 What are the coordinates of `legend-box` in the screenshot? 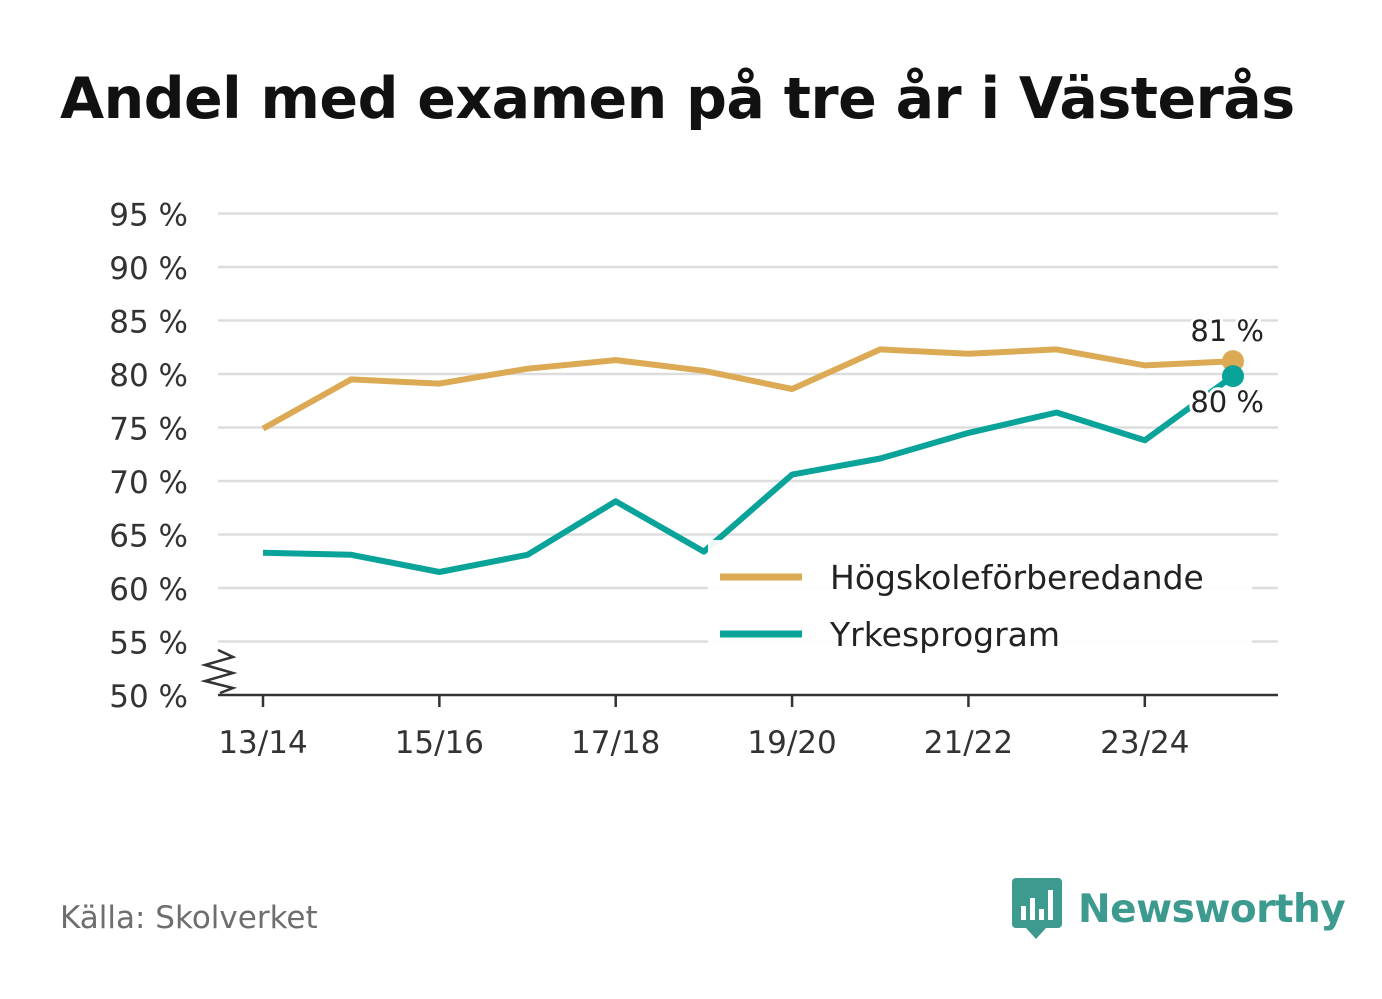 It's located at (980, 594).